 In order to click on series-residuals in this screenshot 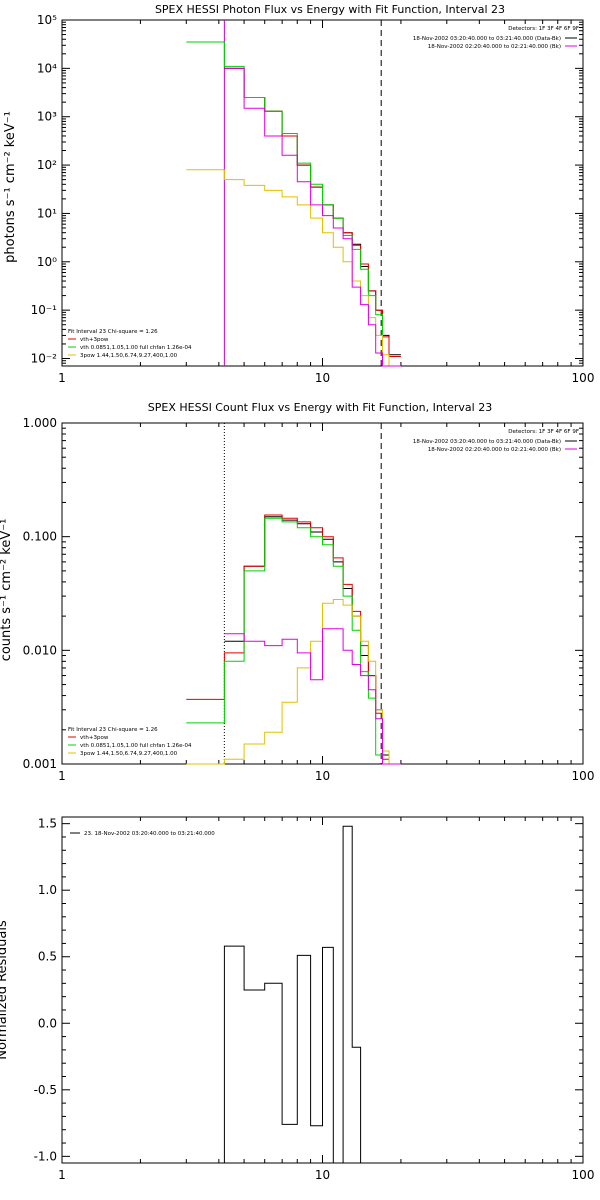, I will do `click(299, 994)`.